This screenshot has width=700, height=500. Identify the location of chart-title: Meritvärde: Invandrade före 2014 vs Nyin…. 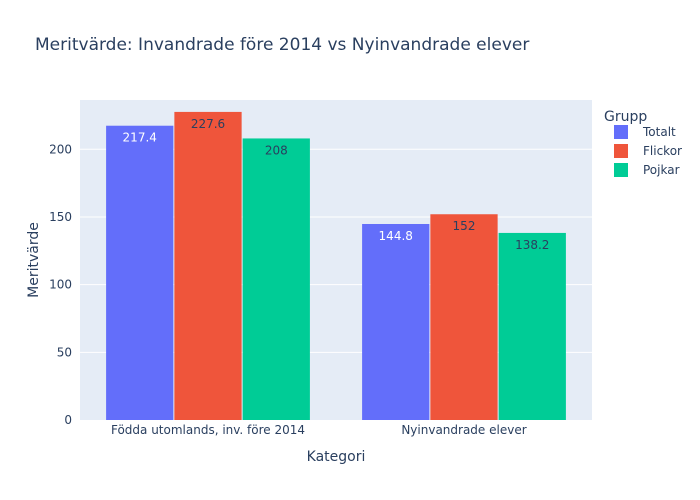
(282, 45).